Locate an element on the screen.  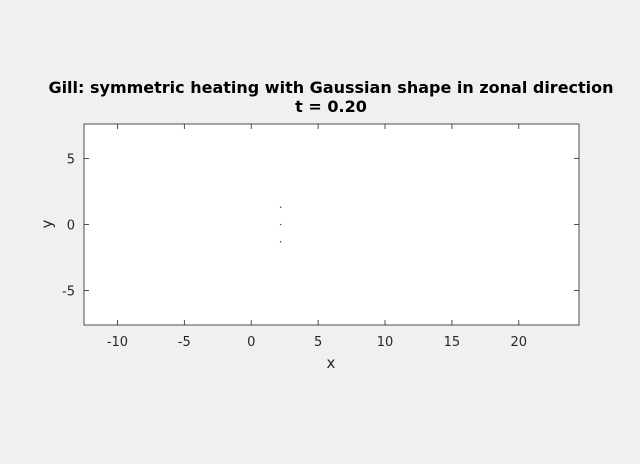
y-axis-label: y is located at coordinates (47, 223).